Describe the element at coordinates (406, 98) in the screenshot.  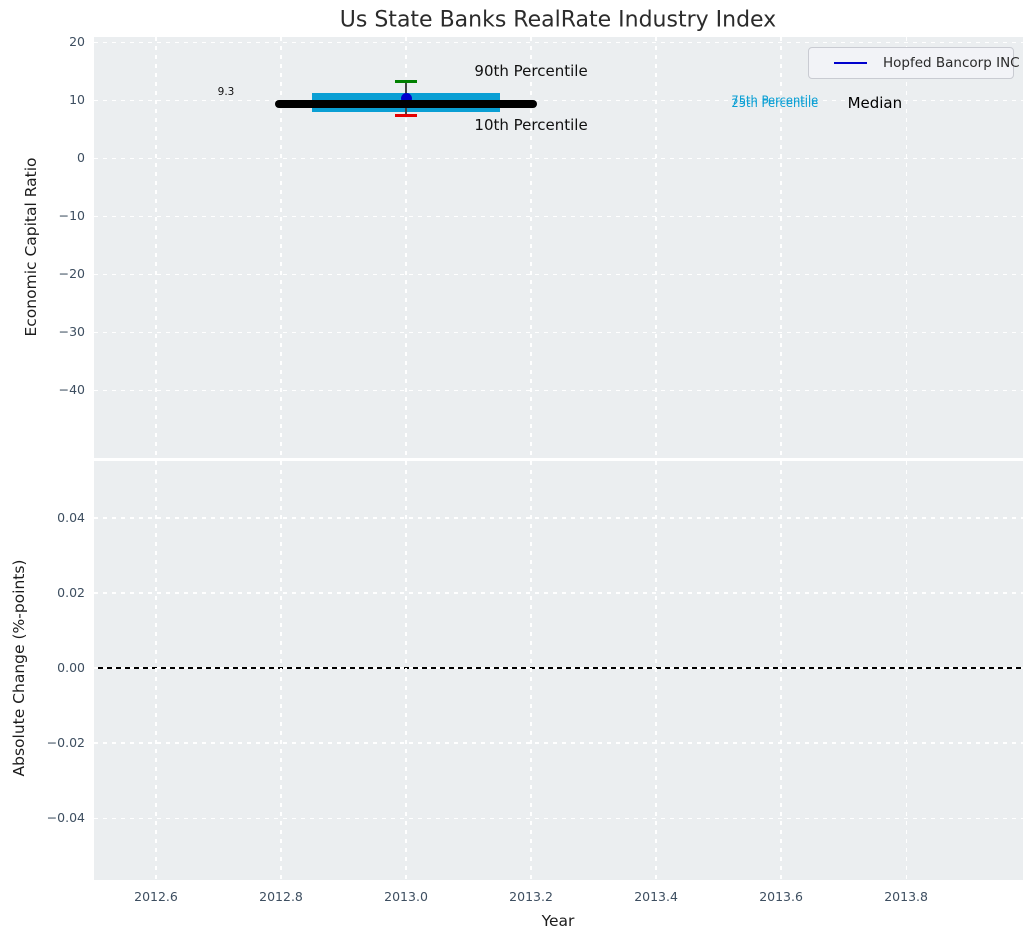
I see `hopfed-bancorp-data-point` at that location.